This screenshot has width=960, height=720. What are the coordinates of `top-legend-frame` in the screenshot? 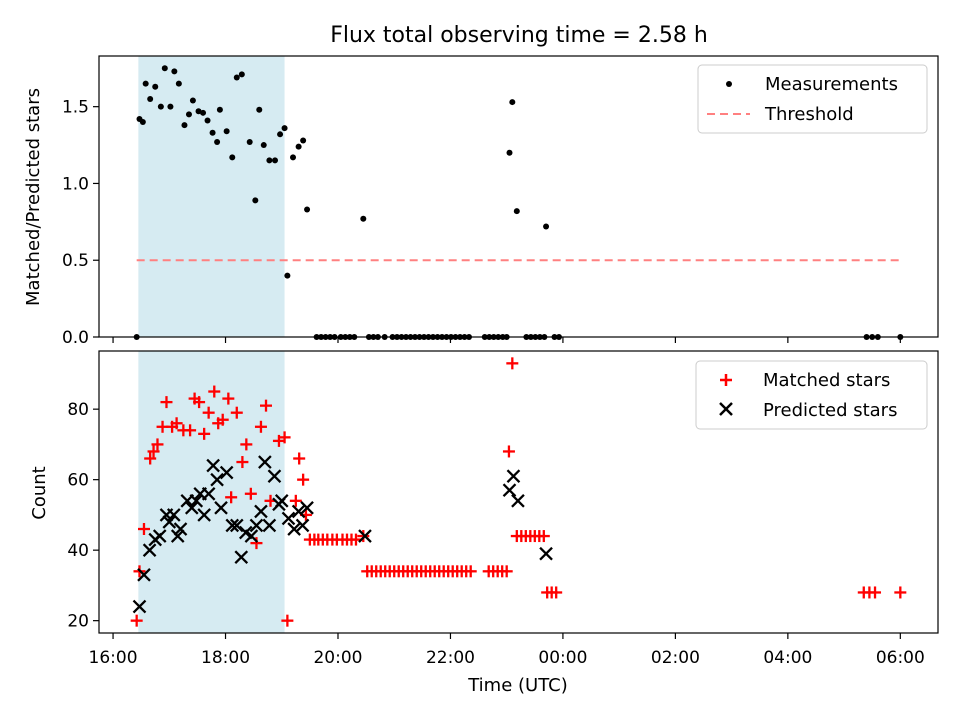 It's located at (812, 99).